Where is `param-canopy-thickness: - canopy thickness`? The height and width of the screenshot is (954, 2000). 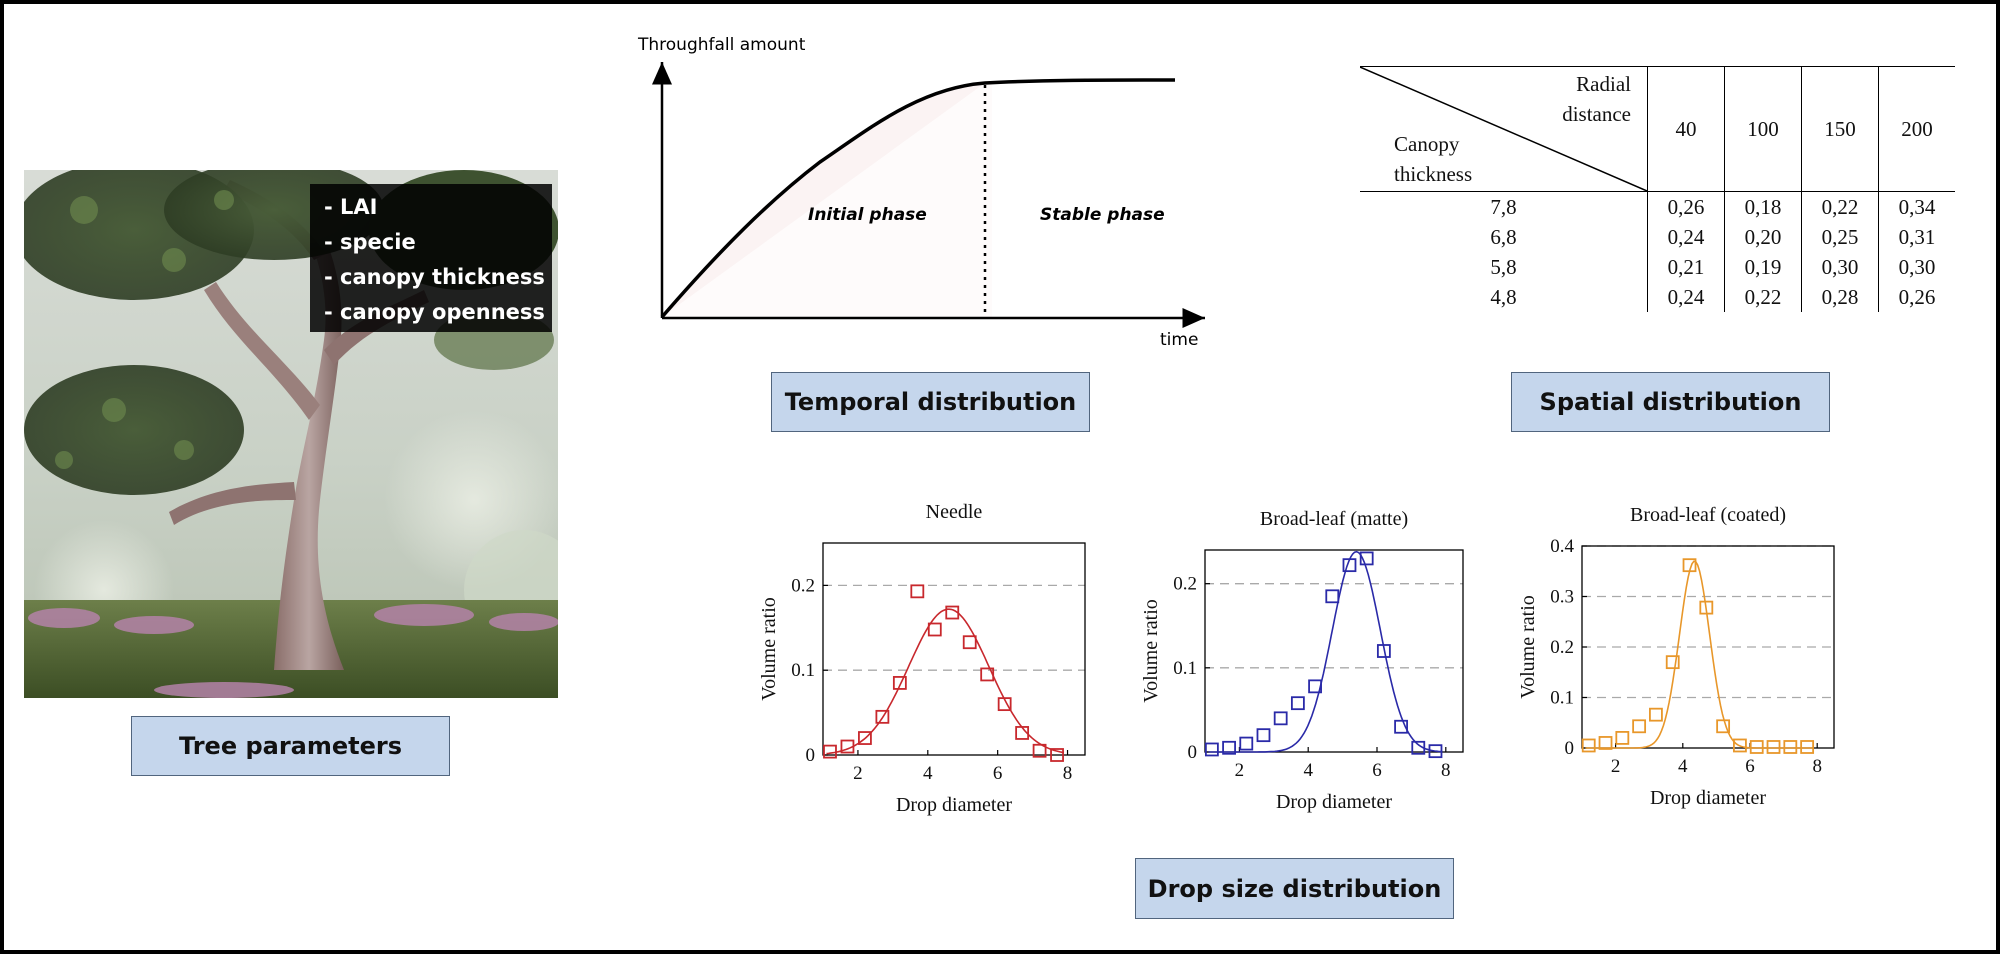 param-canopy-thickness: - canopy thickness is located at coordinates (434, 277).